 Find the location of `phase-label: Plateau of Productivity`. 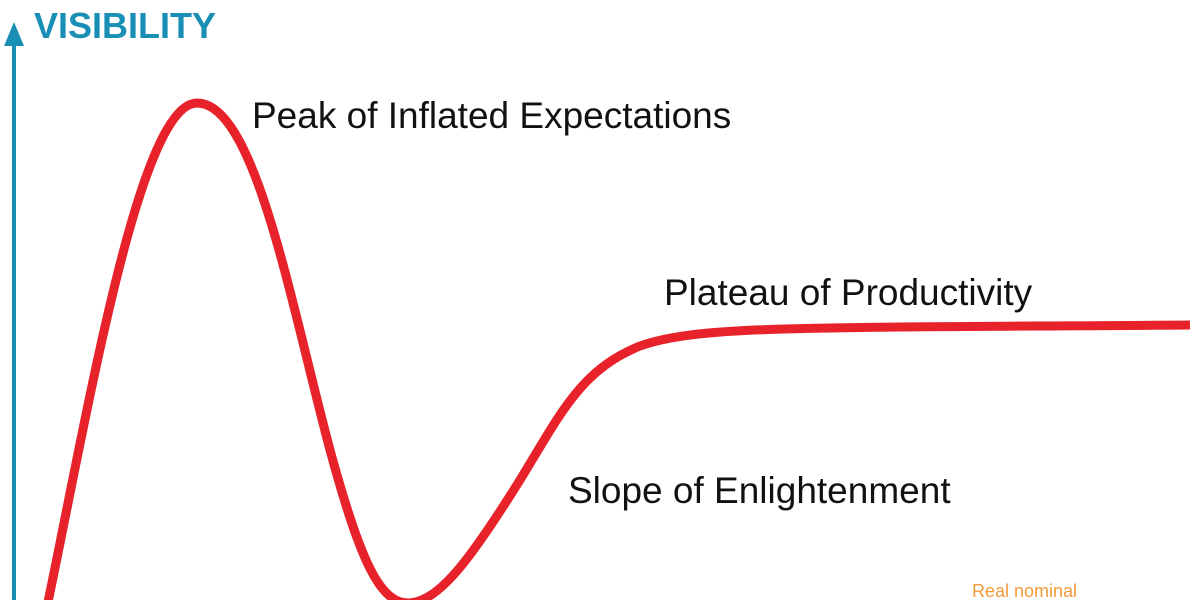

phase-label: Plateau of Productivity is located at coordinates (848, 292).